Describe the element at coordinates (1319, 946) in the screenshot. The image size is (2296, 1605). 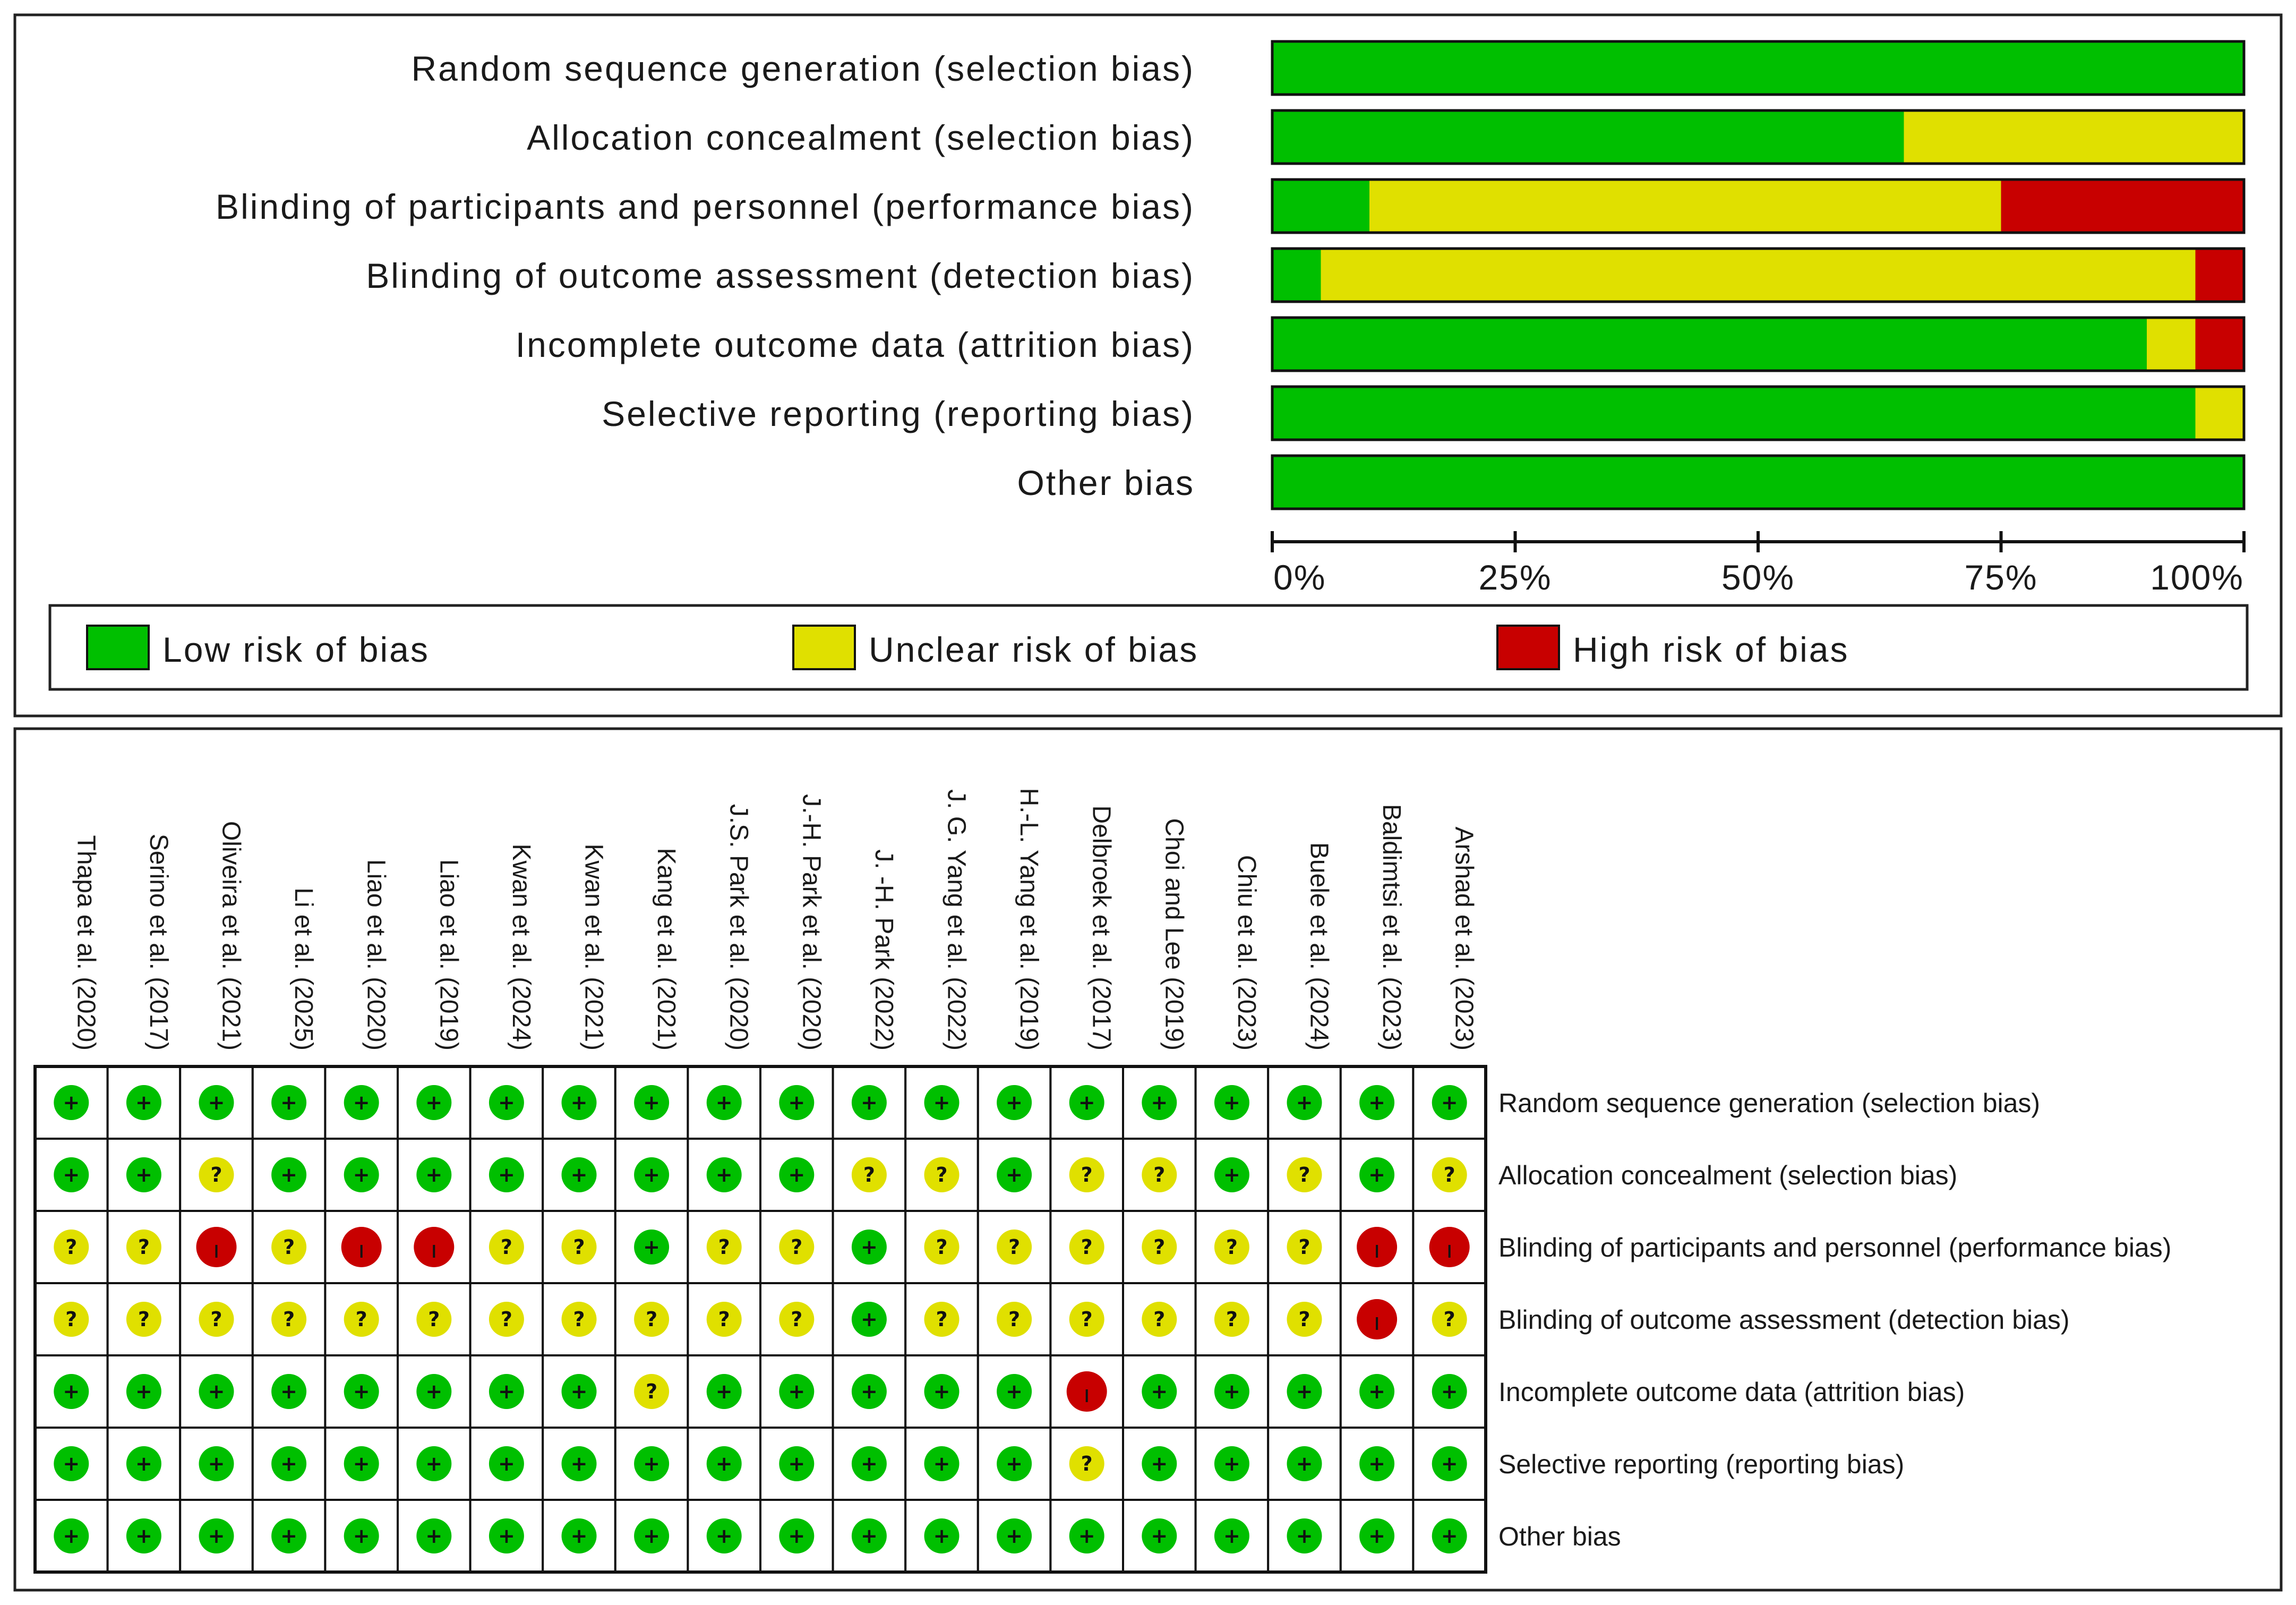
I see `study-label-buele-et-al-2024: Buele et al. (2024)` at that location.